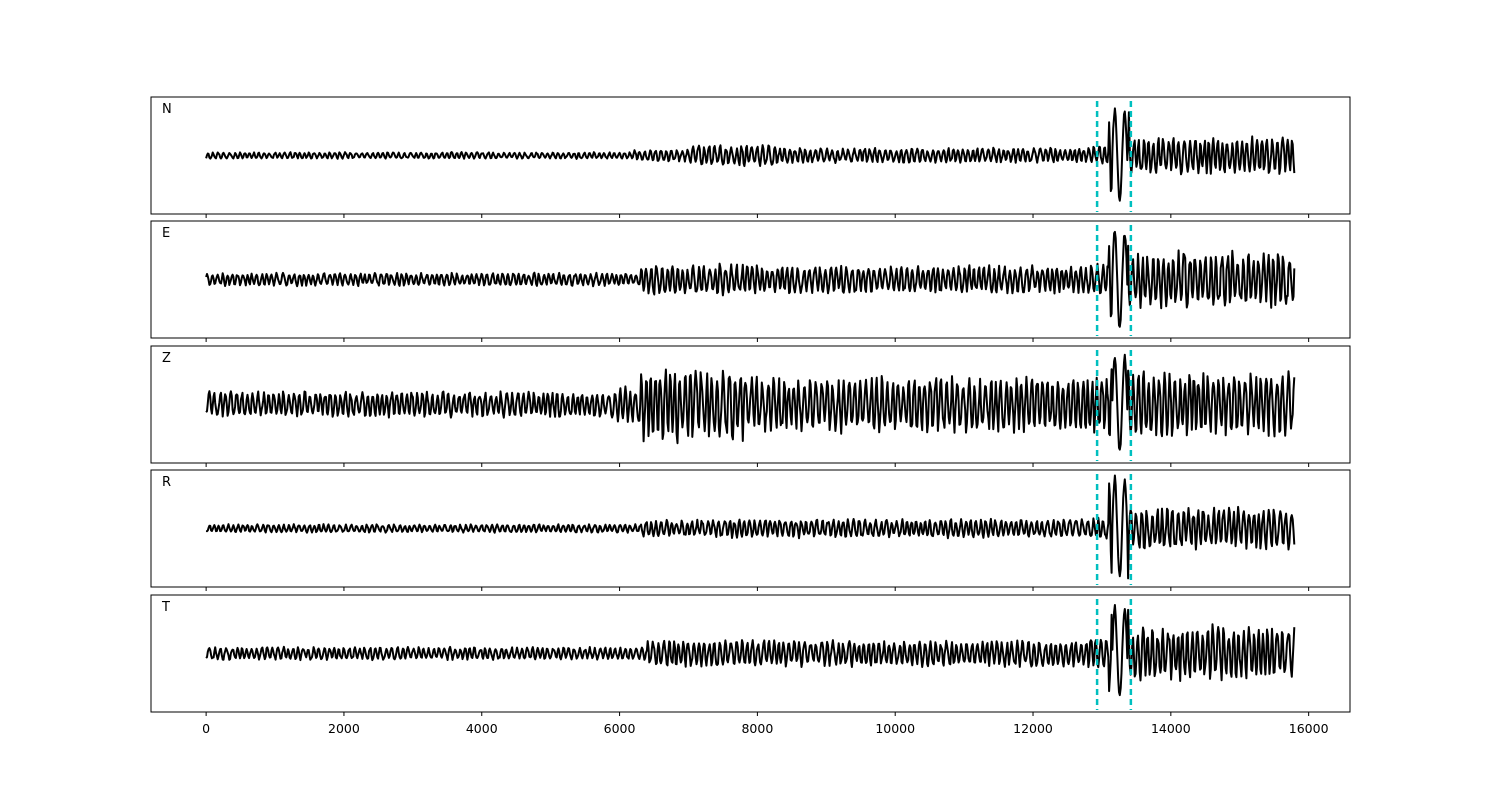 This screenshot has height=800, width=1500. Describe the element at coordinates (620, 728) in the screenshot. I see `x-tick-label: 6000` at that location.